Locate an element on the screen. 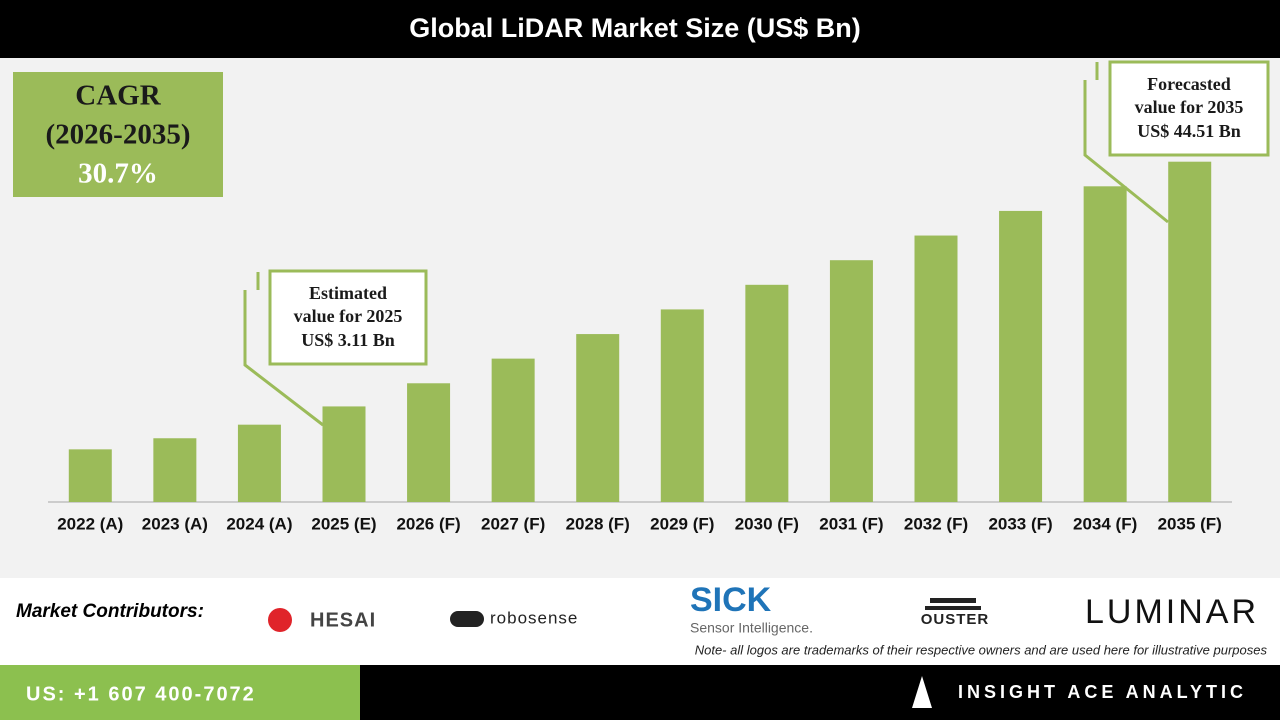 The image size is (1280, 720). x-tick-label: 2027 (F) is located at coordinates (513, 523).